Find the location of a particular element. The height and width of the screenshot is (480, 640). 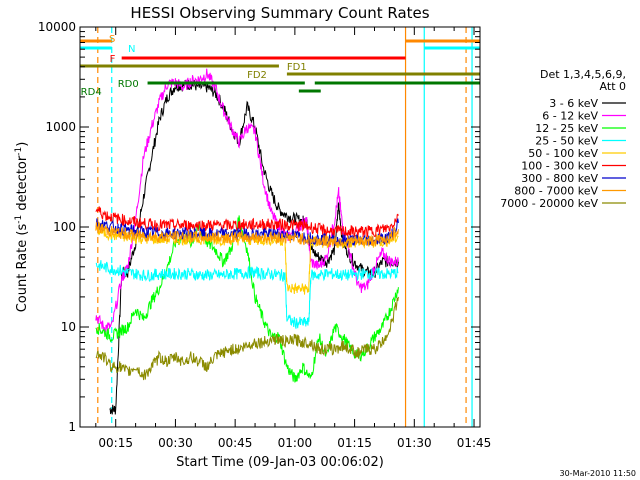

legend-label-s9: 7000 - 20000 keV is located at coordinates (549, 203).